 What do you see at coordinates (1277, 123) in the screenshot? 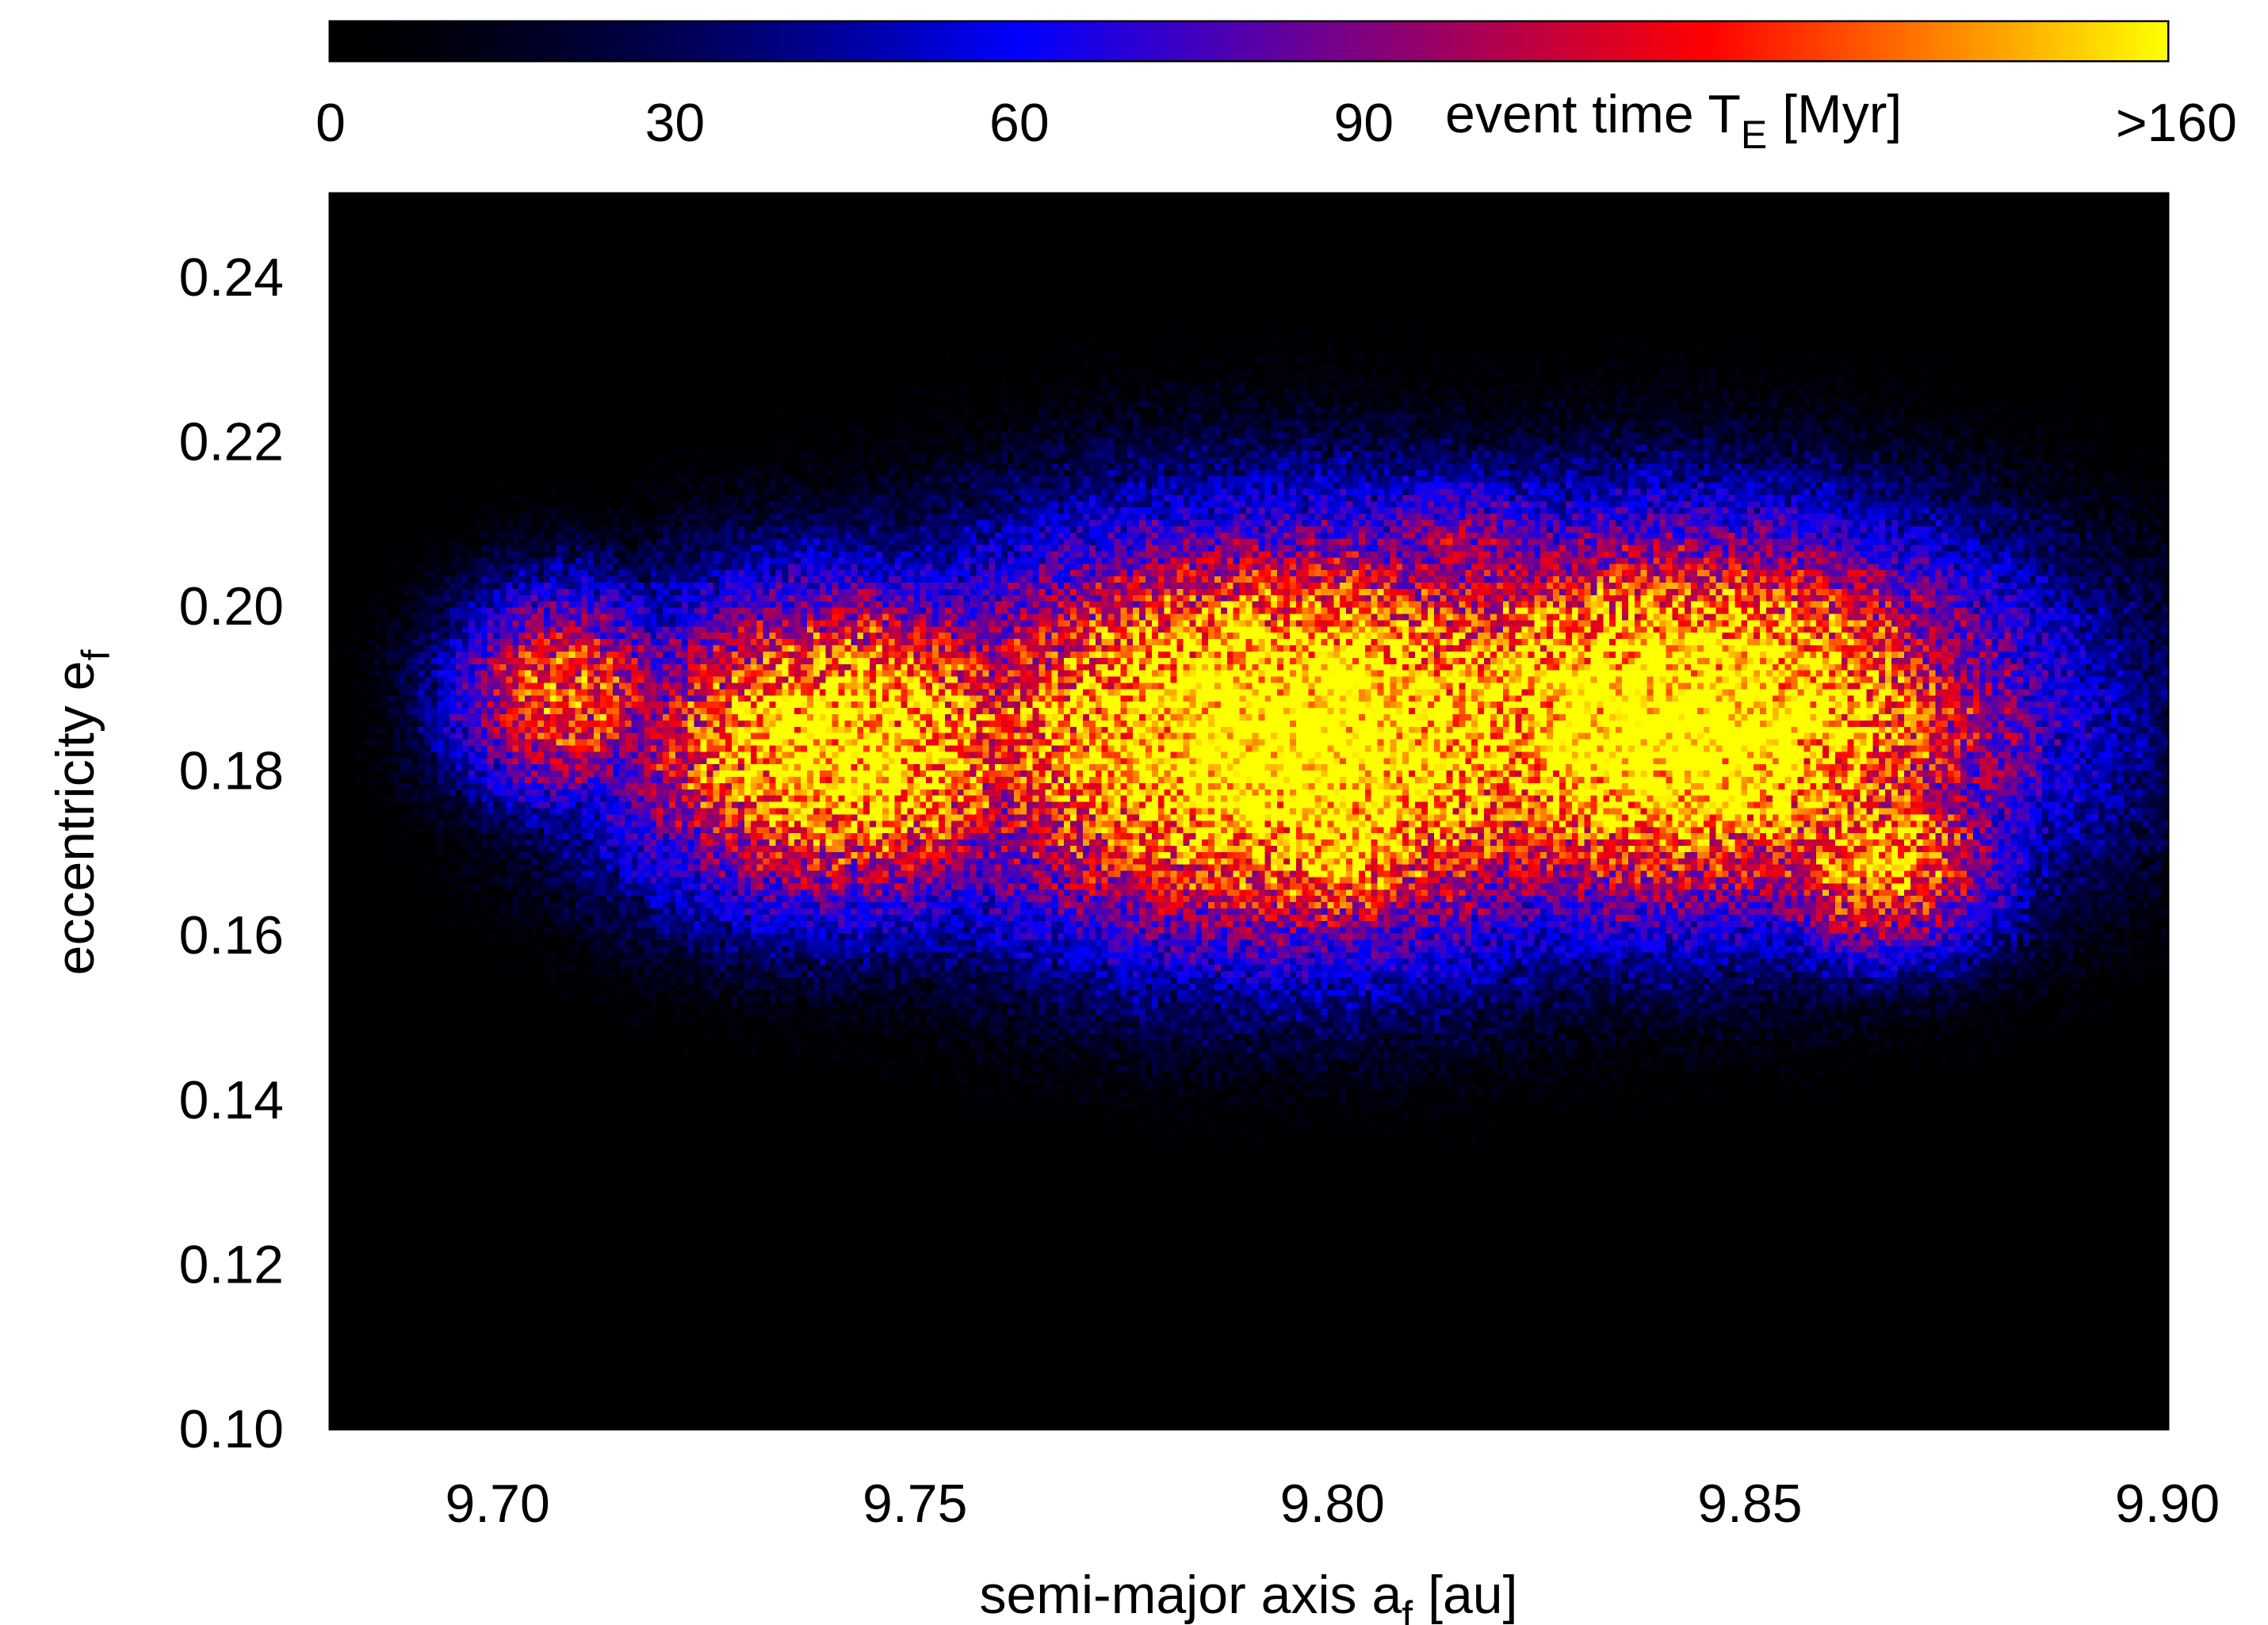
I see `colorbar-tick-labels: 0 30 60 90 >160` at bounding box center [1277, 123].